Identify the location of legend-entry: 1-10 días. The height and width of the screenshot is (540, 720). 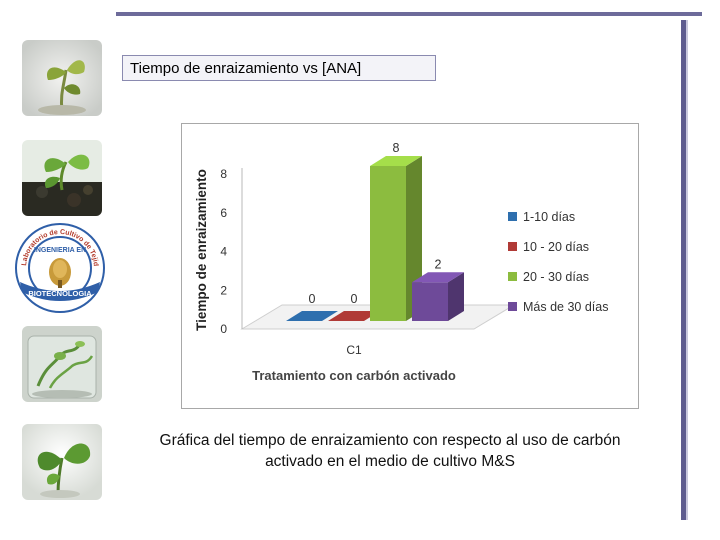
(549, 217).